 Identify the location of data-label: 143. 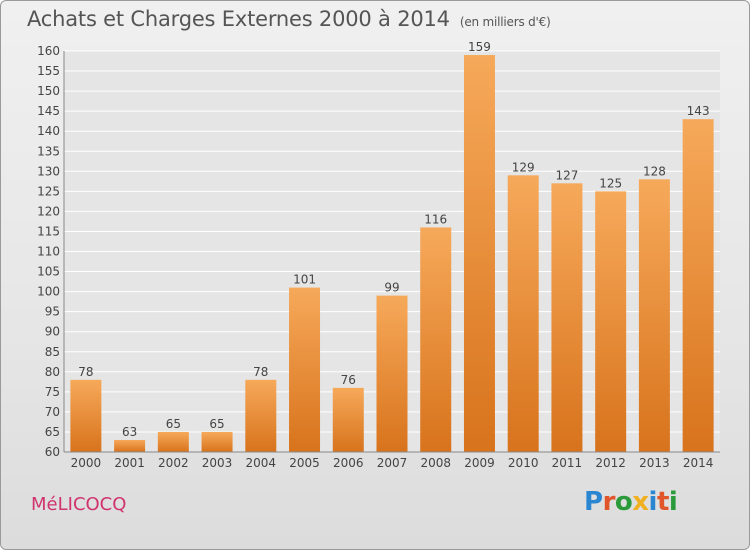
(698, 111).